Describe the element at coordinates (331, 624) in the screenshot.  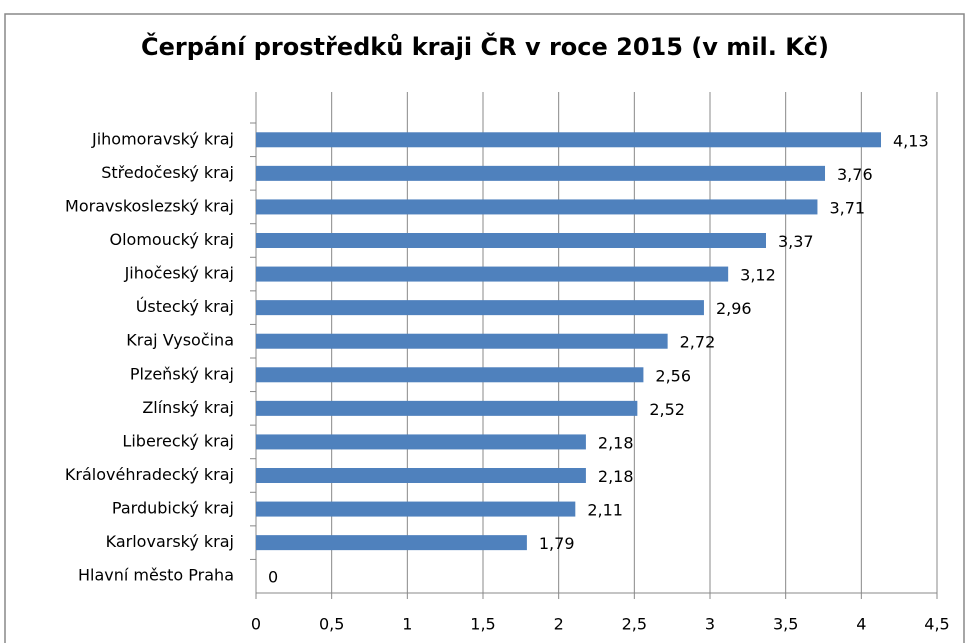
I see `x-tick-label: 0,5` at that location.